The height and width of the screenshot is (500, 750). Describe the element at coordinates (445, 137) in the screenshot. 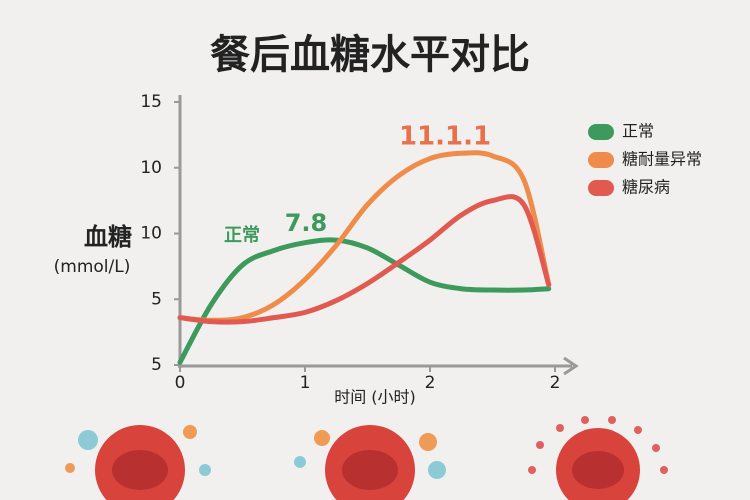

I see `annotation: 11.1.1` at that location.